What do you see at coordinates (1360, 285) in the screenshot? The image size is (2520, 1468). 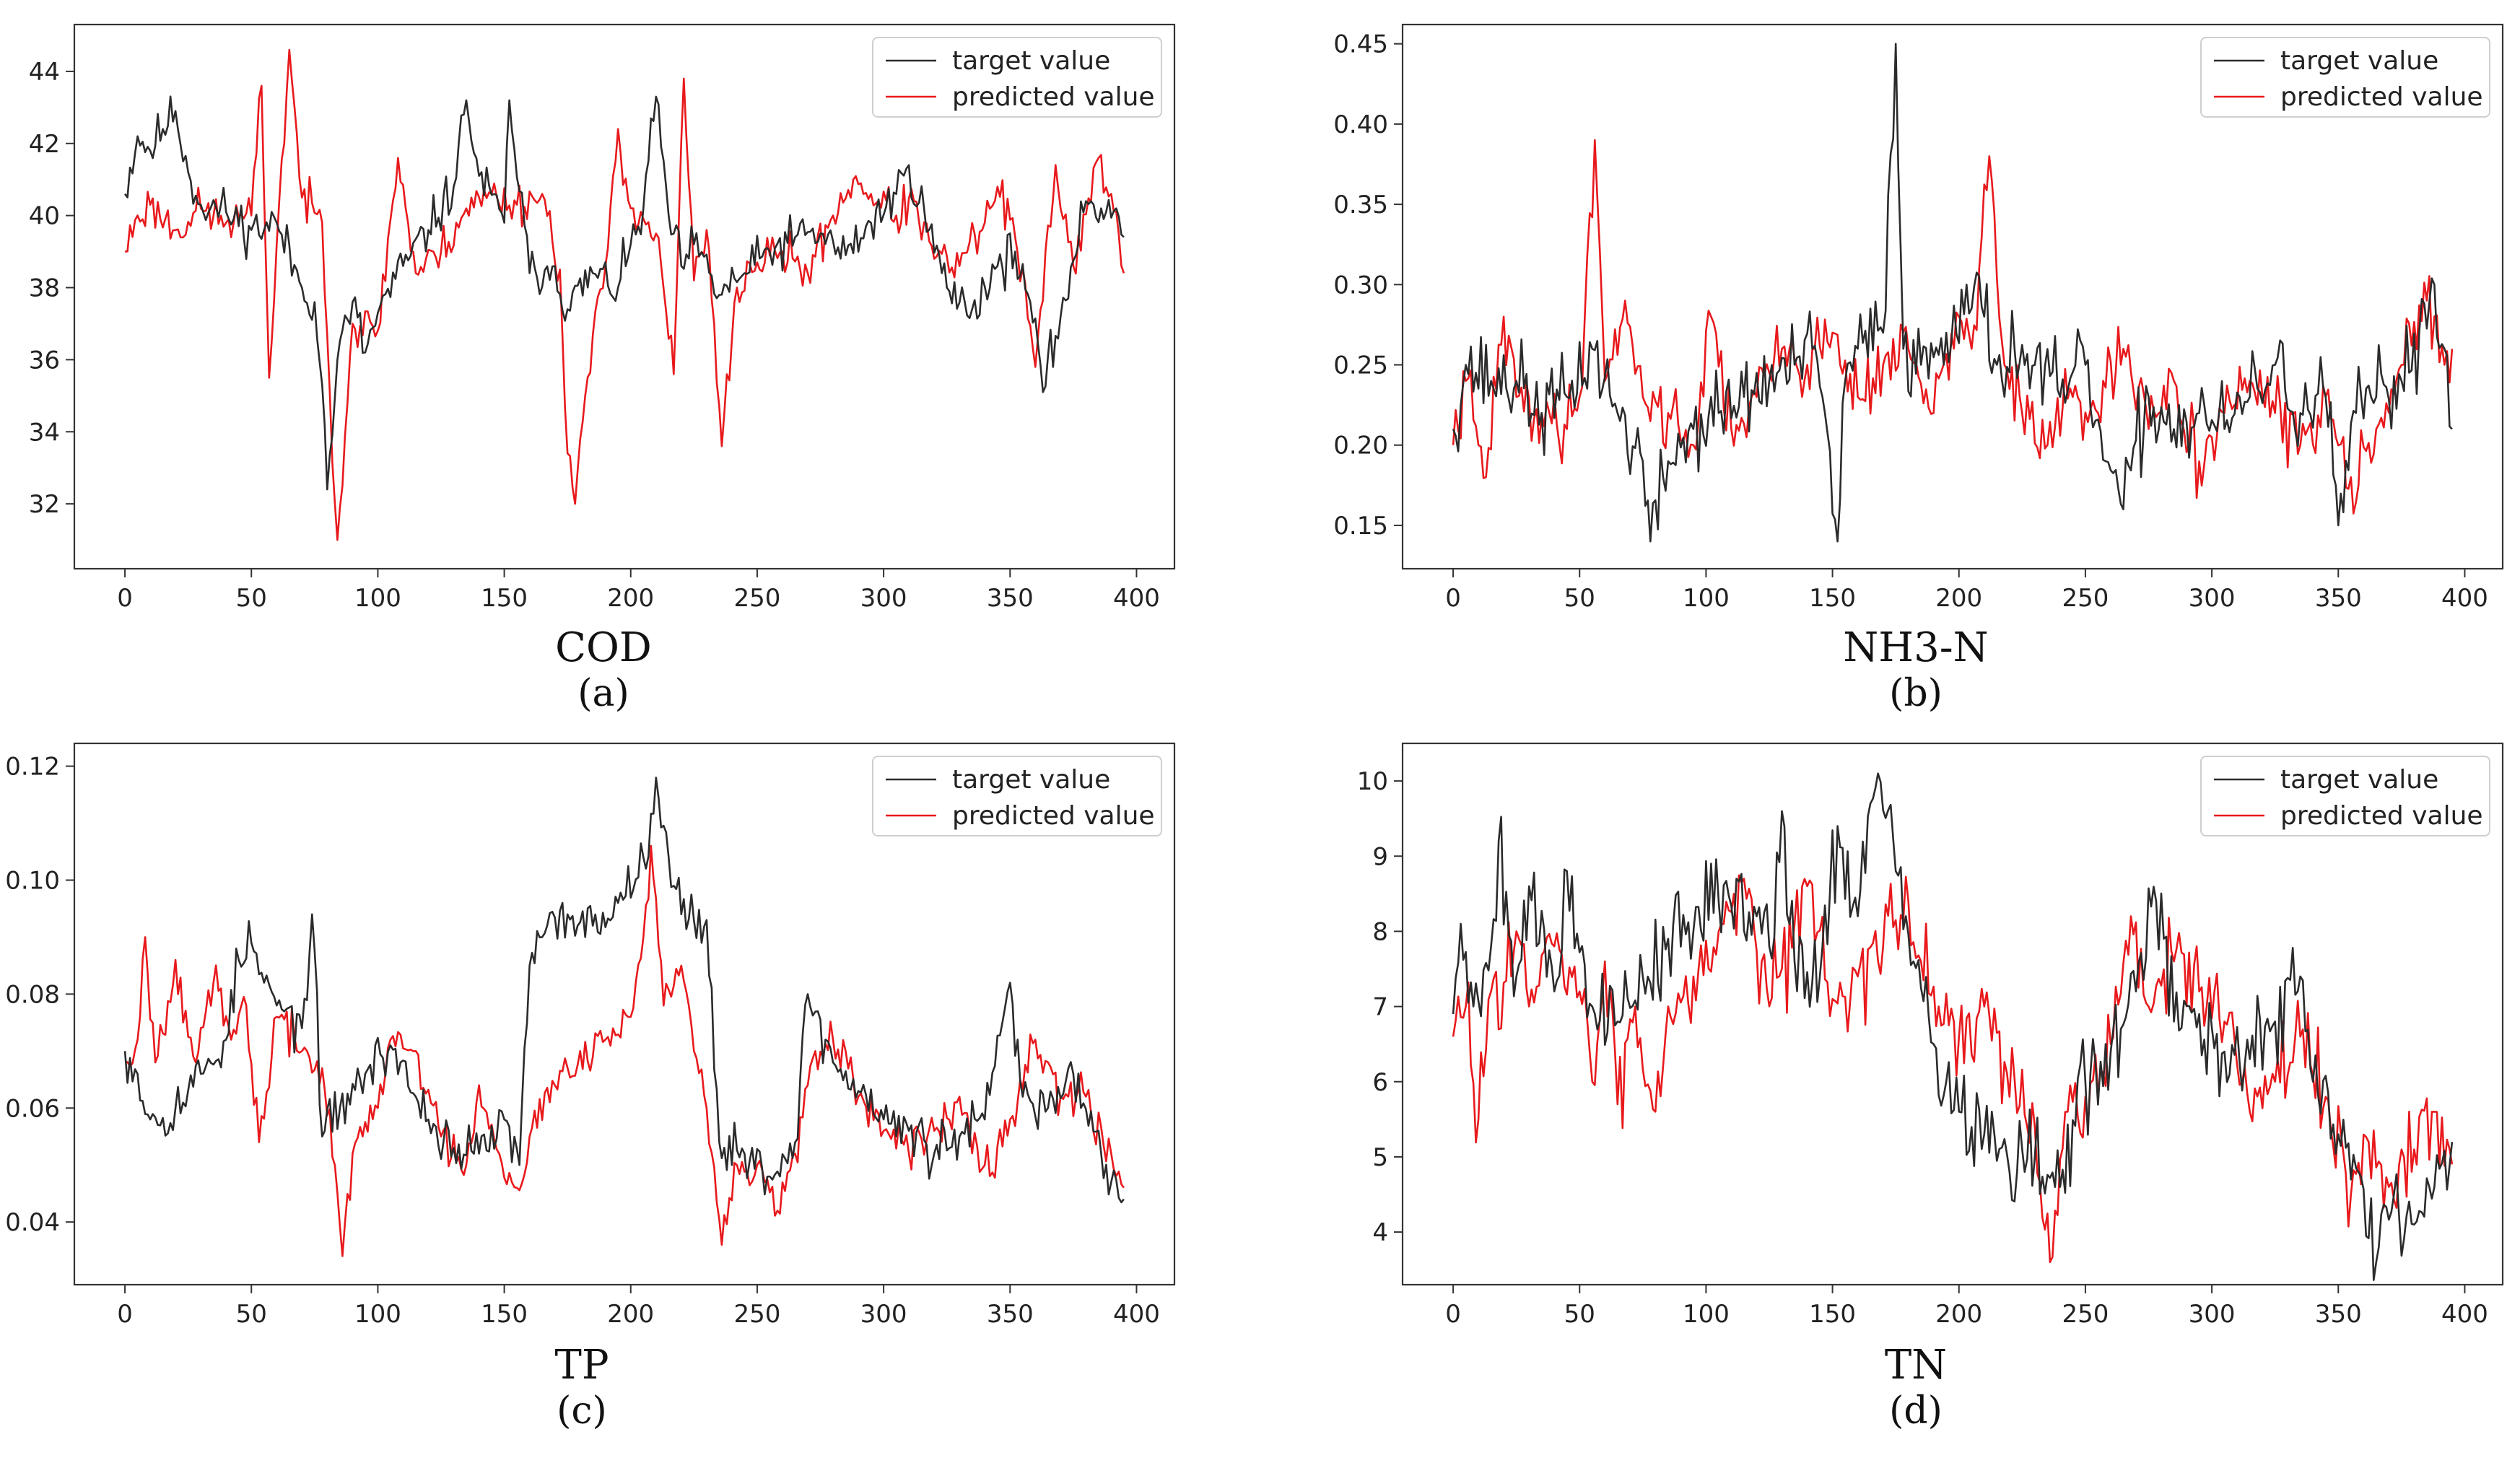 I see `y-tick-label: 0.30` at bounding box center [1360, 285].